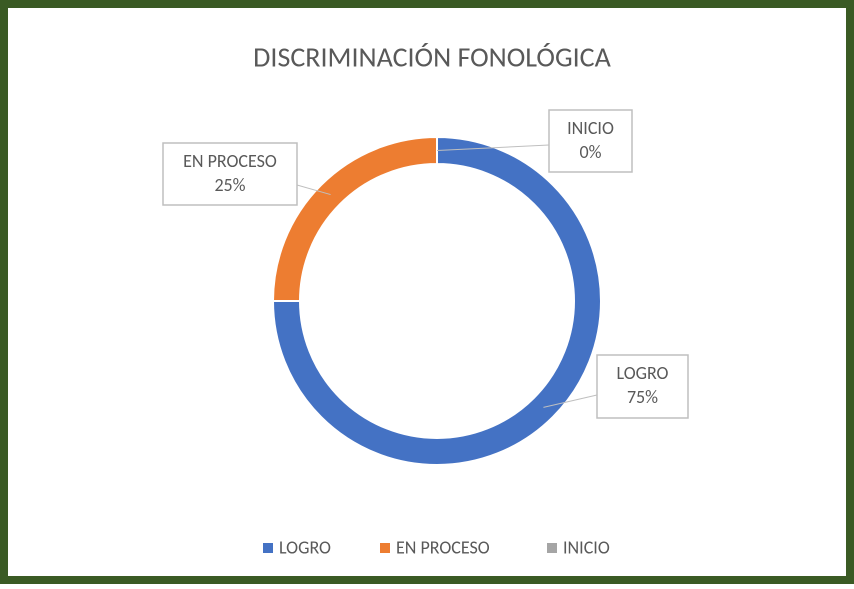  I want to click on legend-label: LOGRO, so click(305, 547).